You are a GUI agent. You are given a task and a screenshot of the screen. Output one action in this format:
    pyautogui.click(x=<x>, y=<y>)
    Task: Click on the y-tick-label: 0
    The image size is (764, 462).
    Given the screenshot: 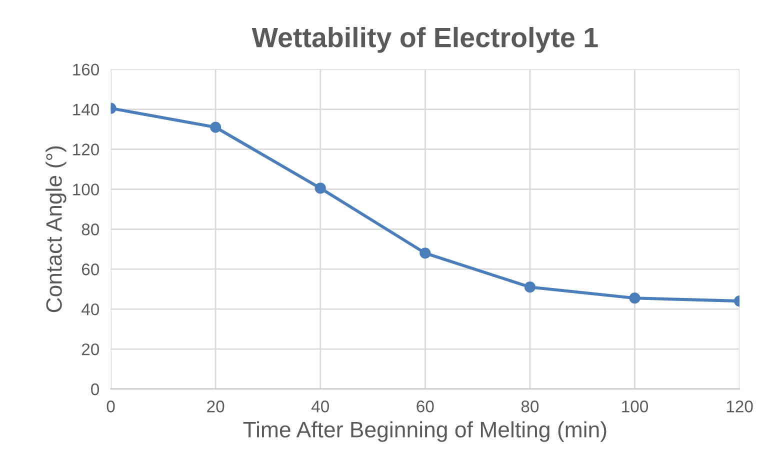 What is the action you would take?
    pyautogui.click(x=95, y=389)
    